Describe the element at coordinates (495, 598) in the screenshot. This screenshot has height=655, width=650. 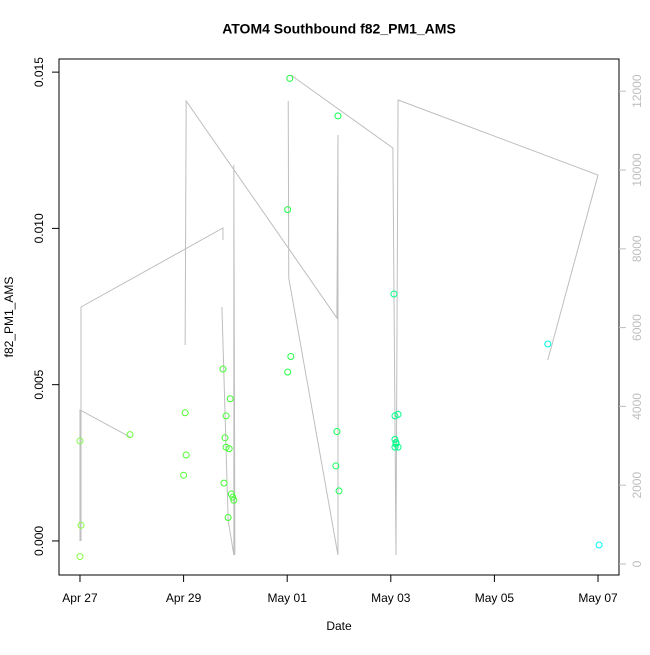
I see `x-tick-label: May 05` at that location.